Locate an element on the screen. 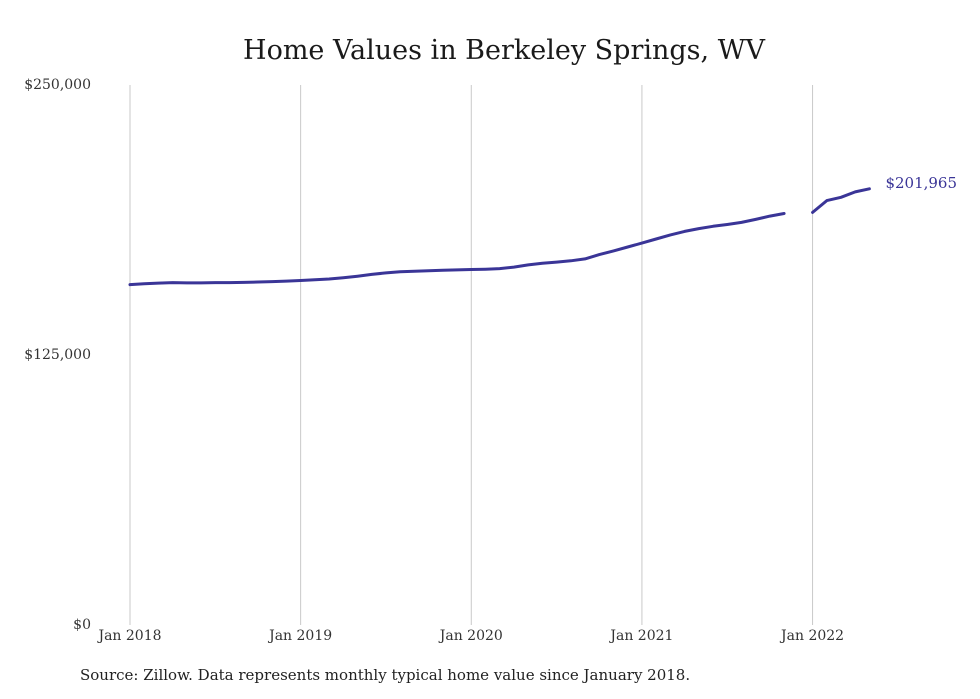  end-value-label: $201,965 is located at coordinates (921, 183).